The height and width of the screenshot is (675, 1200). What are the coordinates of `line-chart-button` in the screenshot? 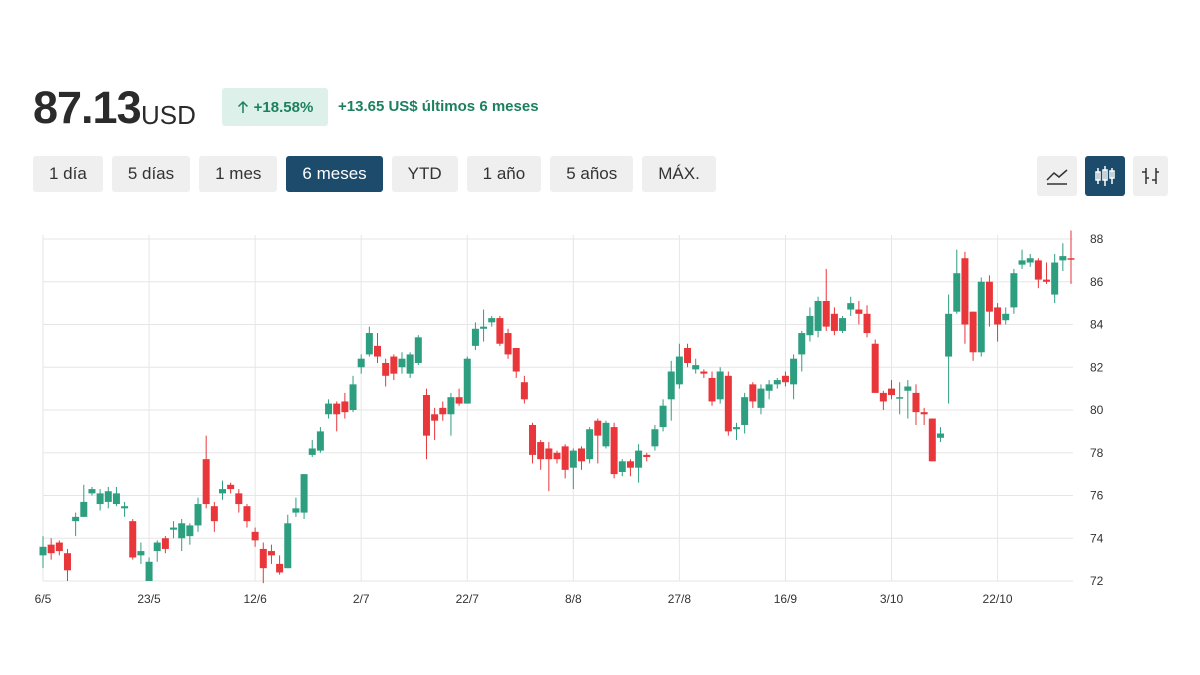 It's located at (1057, 176).